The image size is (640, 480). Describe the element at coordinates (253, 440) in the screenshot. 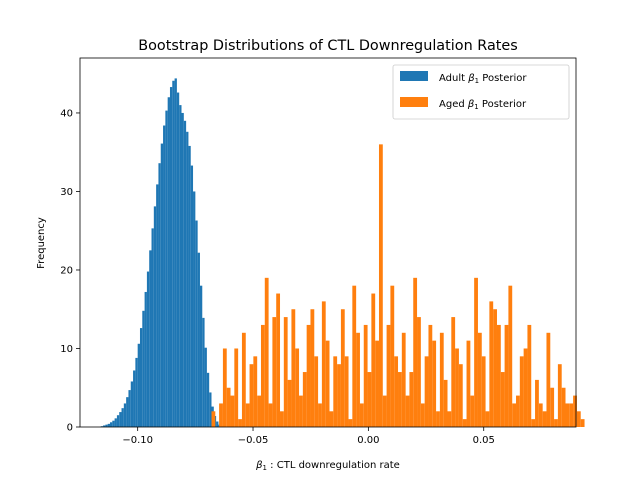

I see `x-tick-label: −0.05` at that location.